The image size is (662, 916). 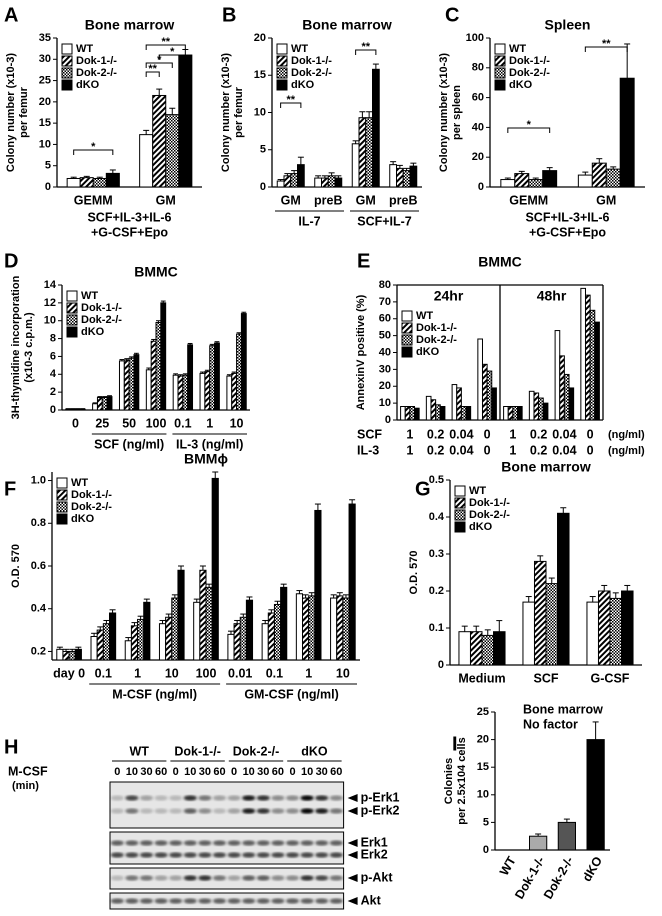 I want to click on time-label: 30, so click(x=322, y=772).